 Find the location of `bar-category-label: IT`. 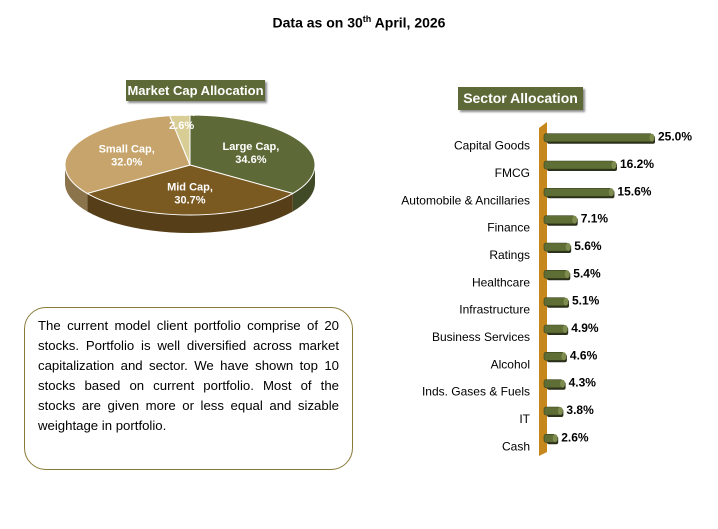

bar-category-label: IT is located at coordinates (524, 419).